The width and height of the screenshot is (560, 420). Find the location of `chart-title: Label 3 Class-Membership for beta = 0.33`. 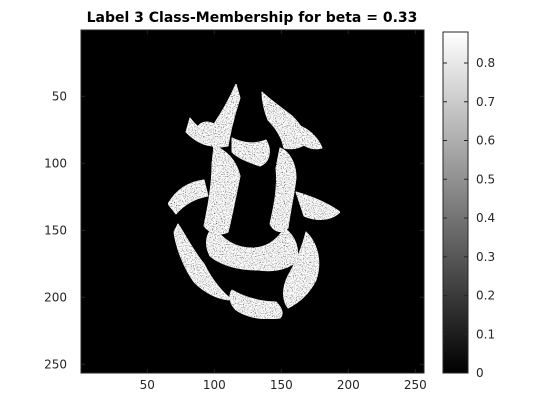

chart-title: Label 3 Class-Membership for beta = 0.33 is located at coordinates (252, 18).